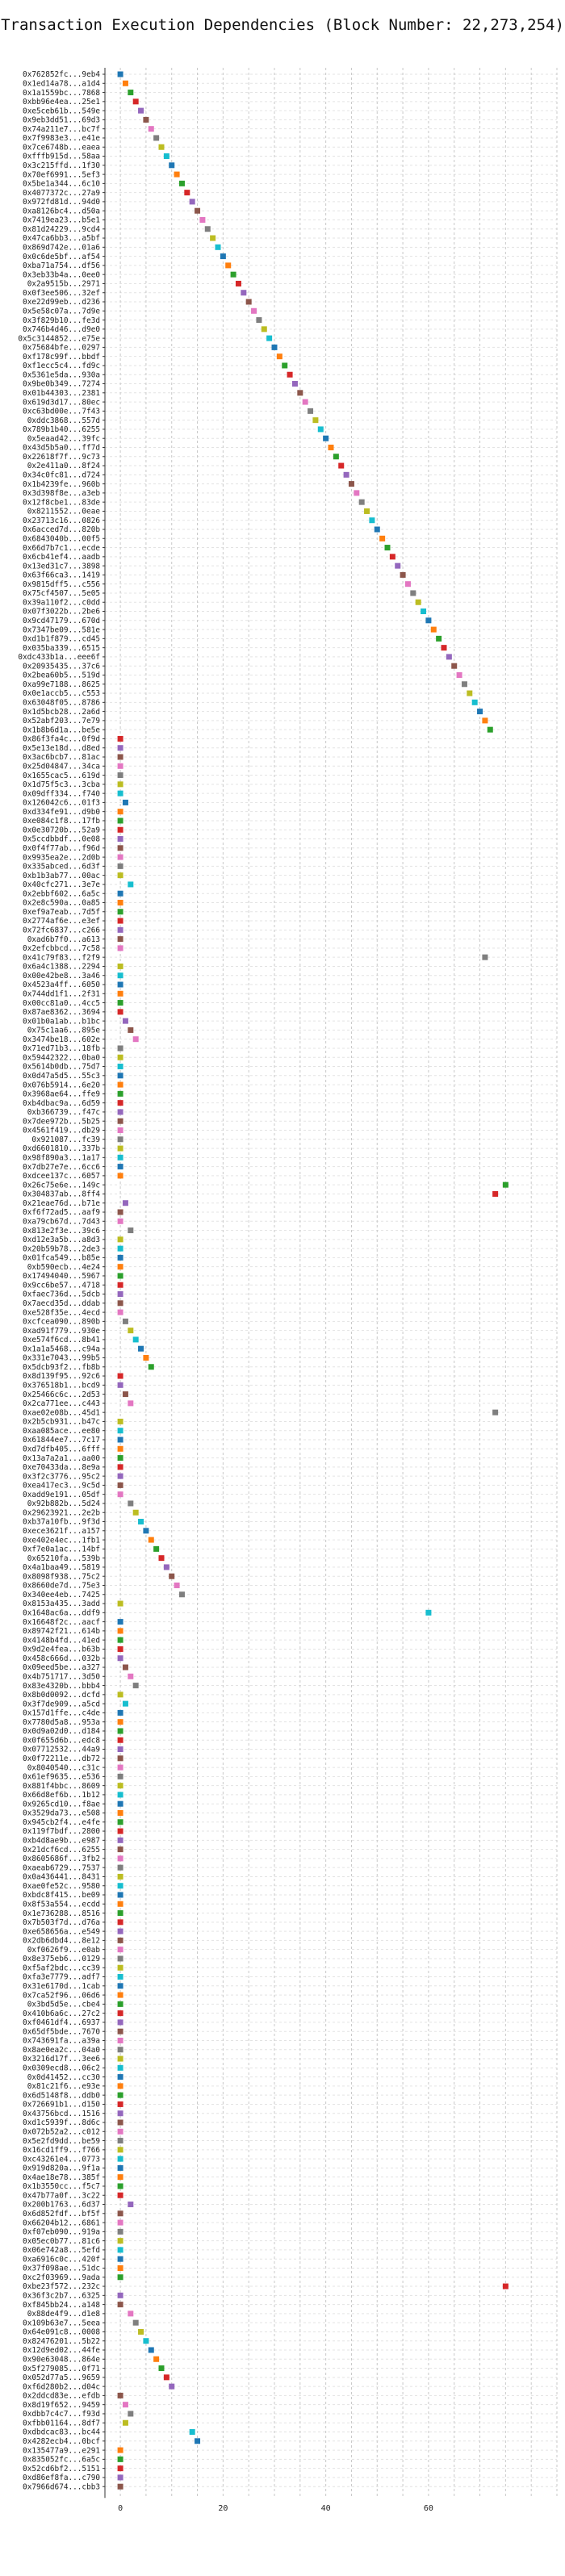 Image resolution: width=565 pixels, height=2576 pixels. I want to click on y-tick-label: 0xef9a7eab...7d5f, so click(61, 912).